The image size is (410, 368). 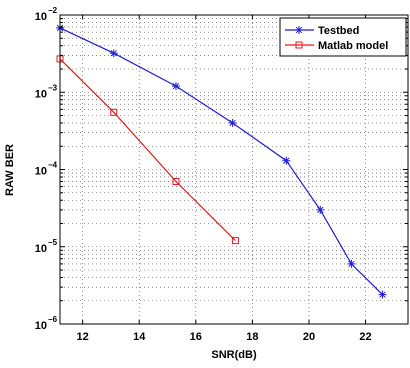 I want to click on legend-marker-matlab-model, so click(x=299, y=45).